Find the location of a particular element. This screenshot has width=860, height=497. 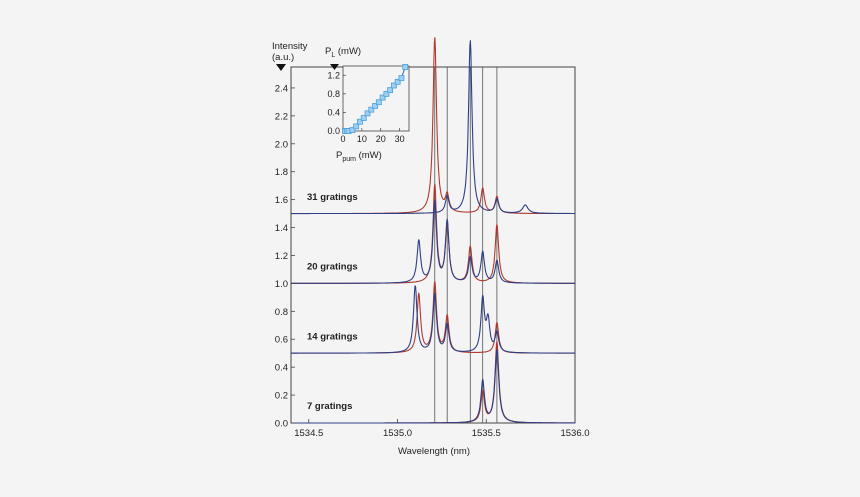

trace-label: 7 gratings is located at coordinates (329, 406).